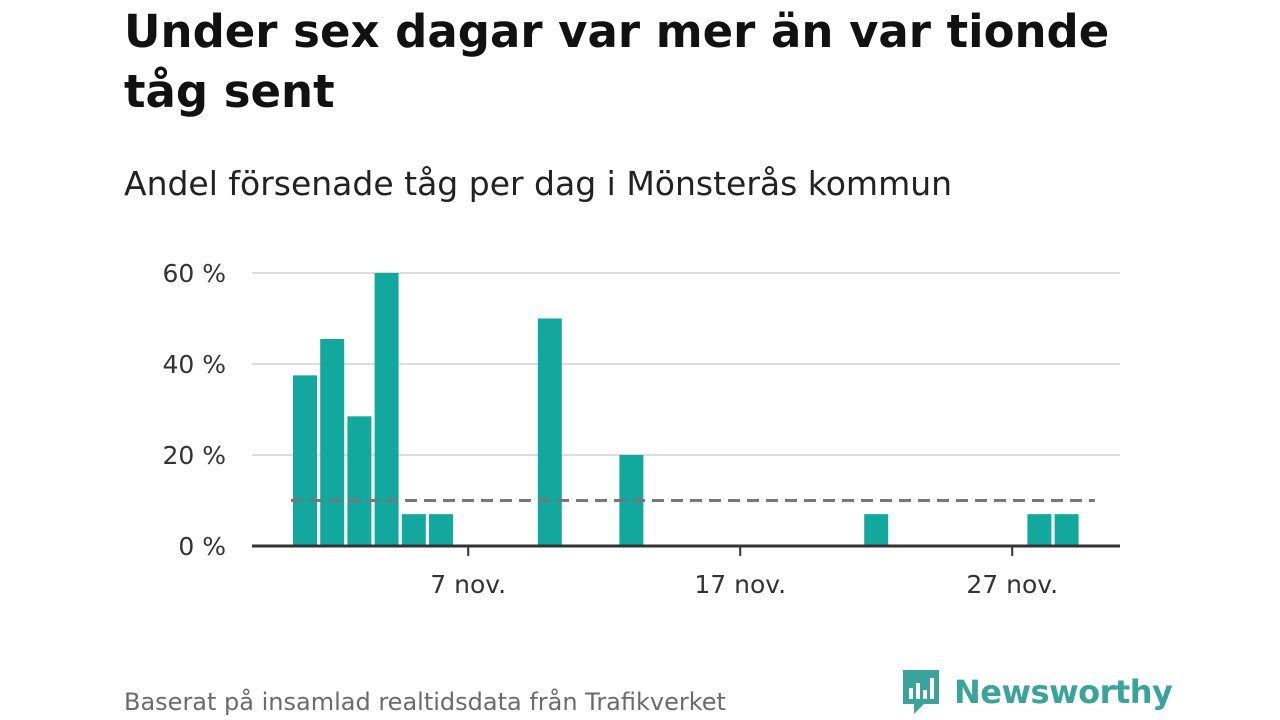 The width and height of the screenshot is (1280, 720). Describe the element at coordinates (194, 455) in the screenshot. I see `y-tick-label: 20 %` at that location.